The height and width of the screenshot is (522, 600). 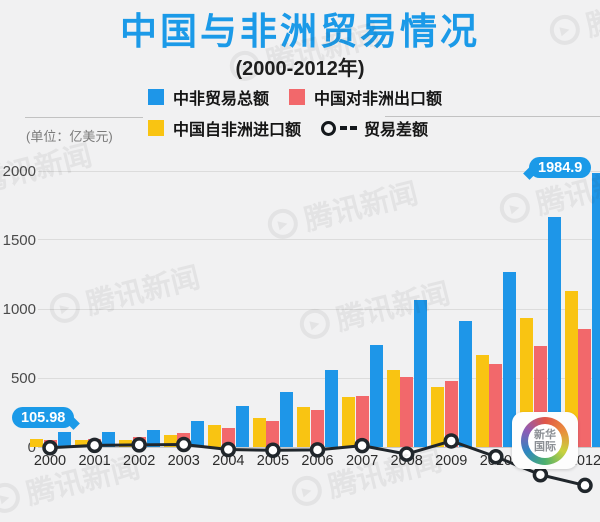 What do you see at coordinates (482, 400) in the screenshot?
I see `bar-中国自非洲进口额-2010` at bounding box center [482, 400].